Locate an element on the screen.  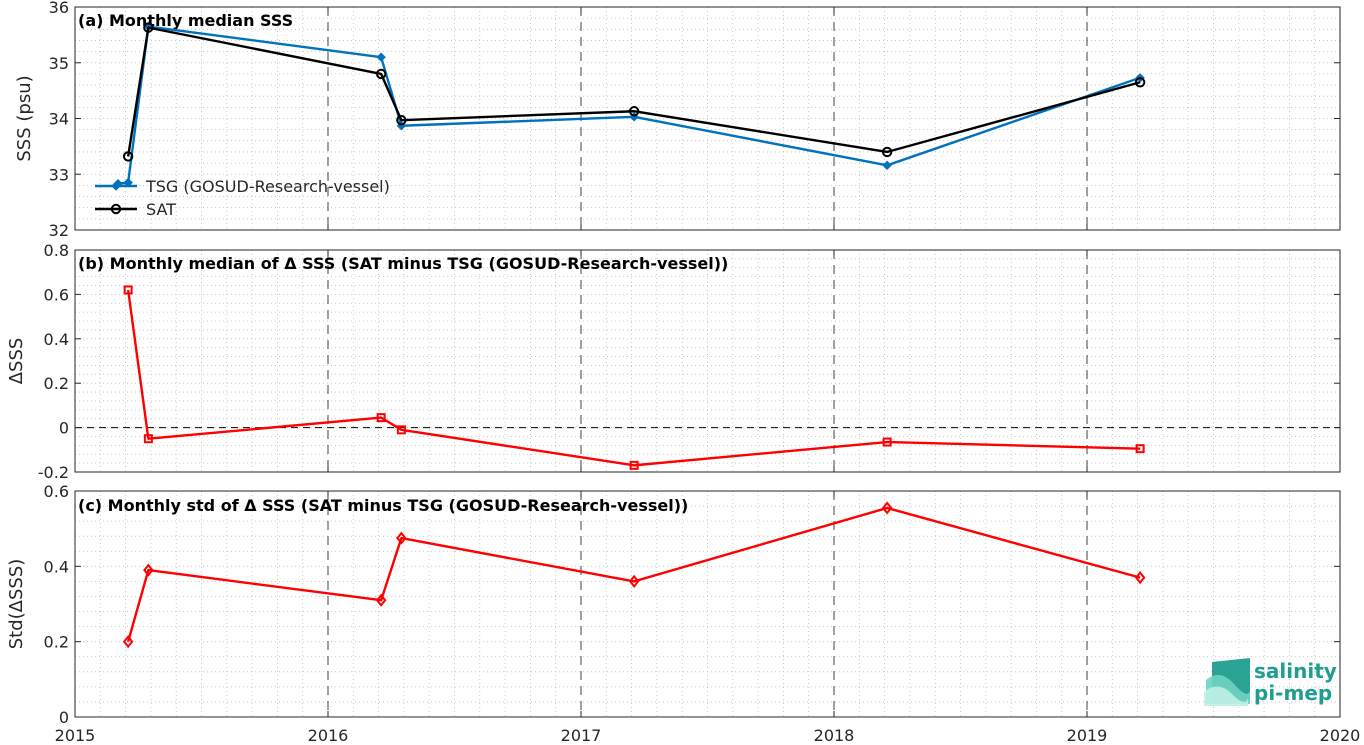
legend-item: TSG (GOSUD-Research-vessel) is located at coordinates (242, 186).